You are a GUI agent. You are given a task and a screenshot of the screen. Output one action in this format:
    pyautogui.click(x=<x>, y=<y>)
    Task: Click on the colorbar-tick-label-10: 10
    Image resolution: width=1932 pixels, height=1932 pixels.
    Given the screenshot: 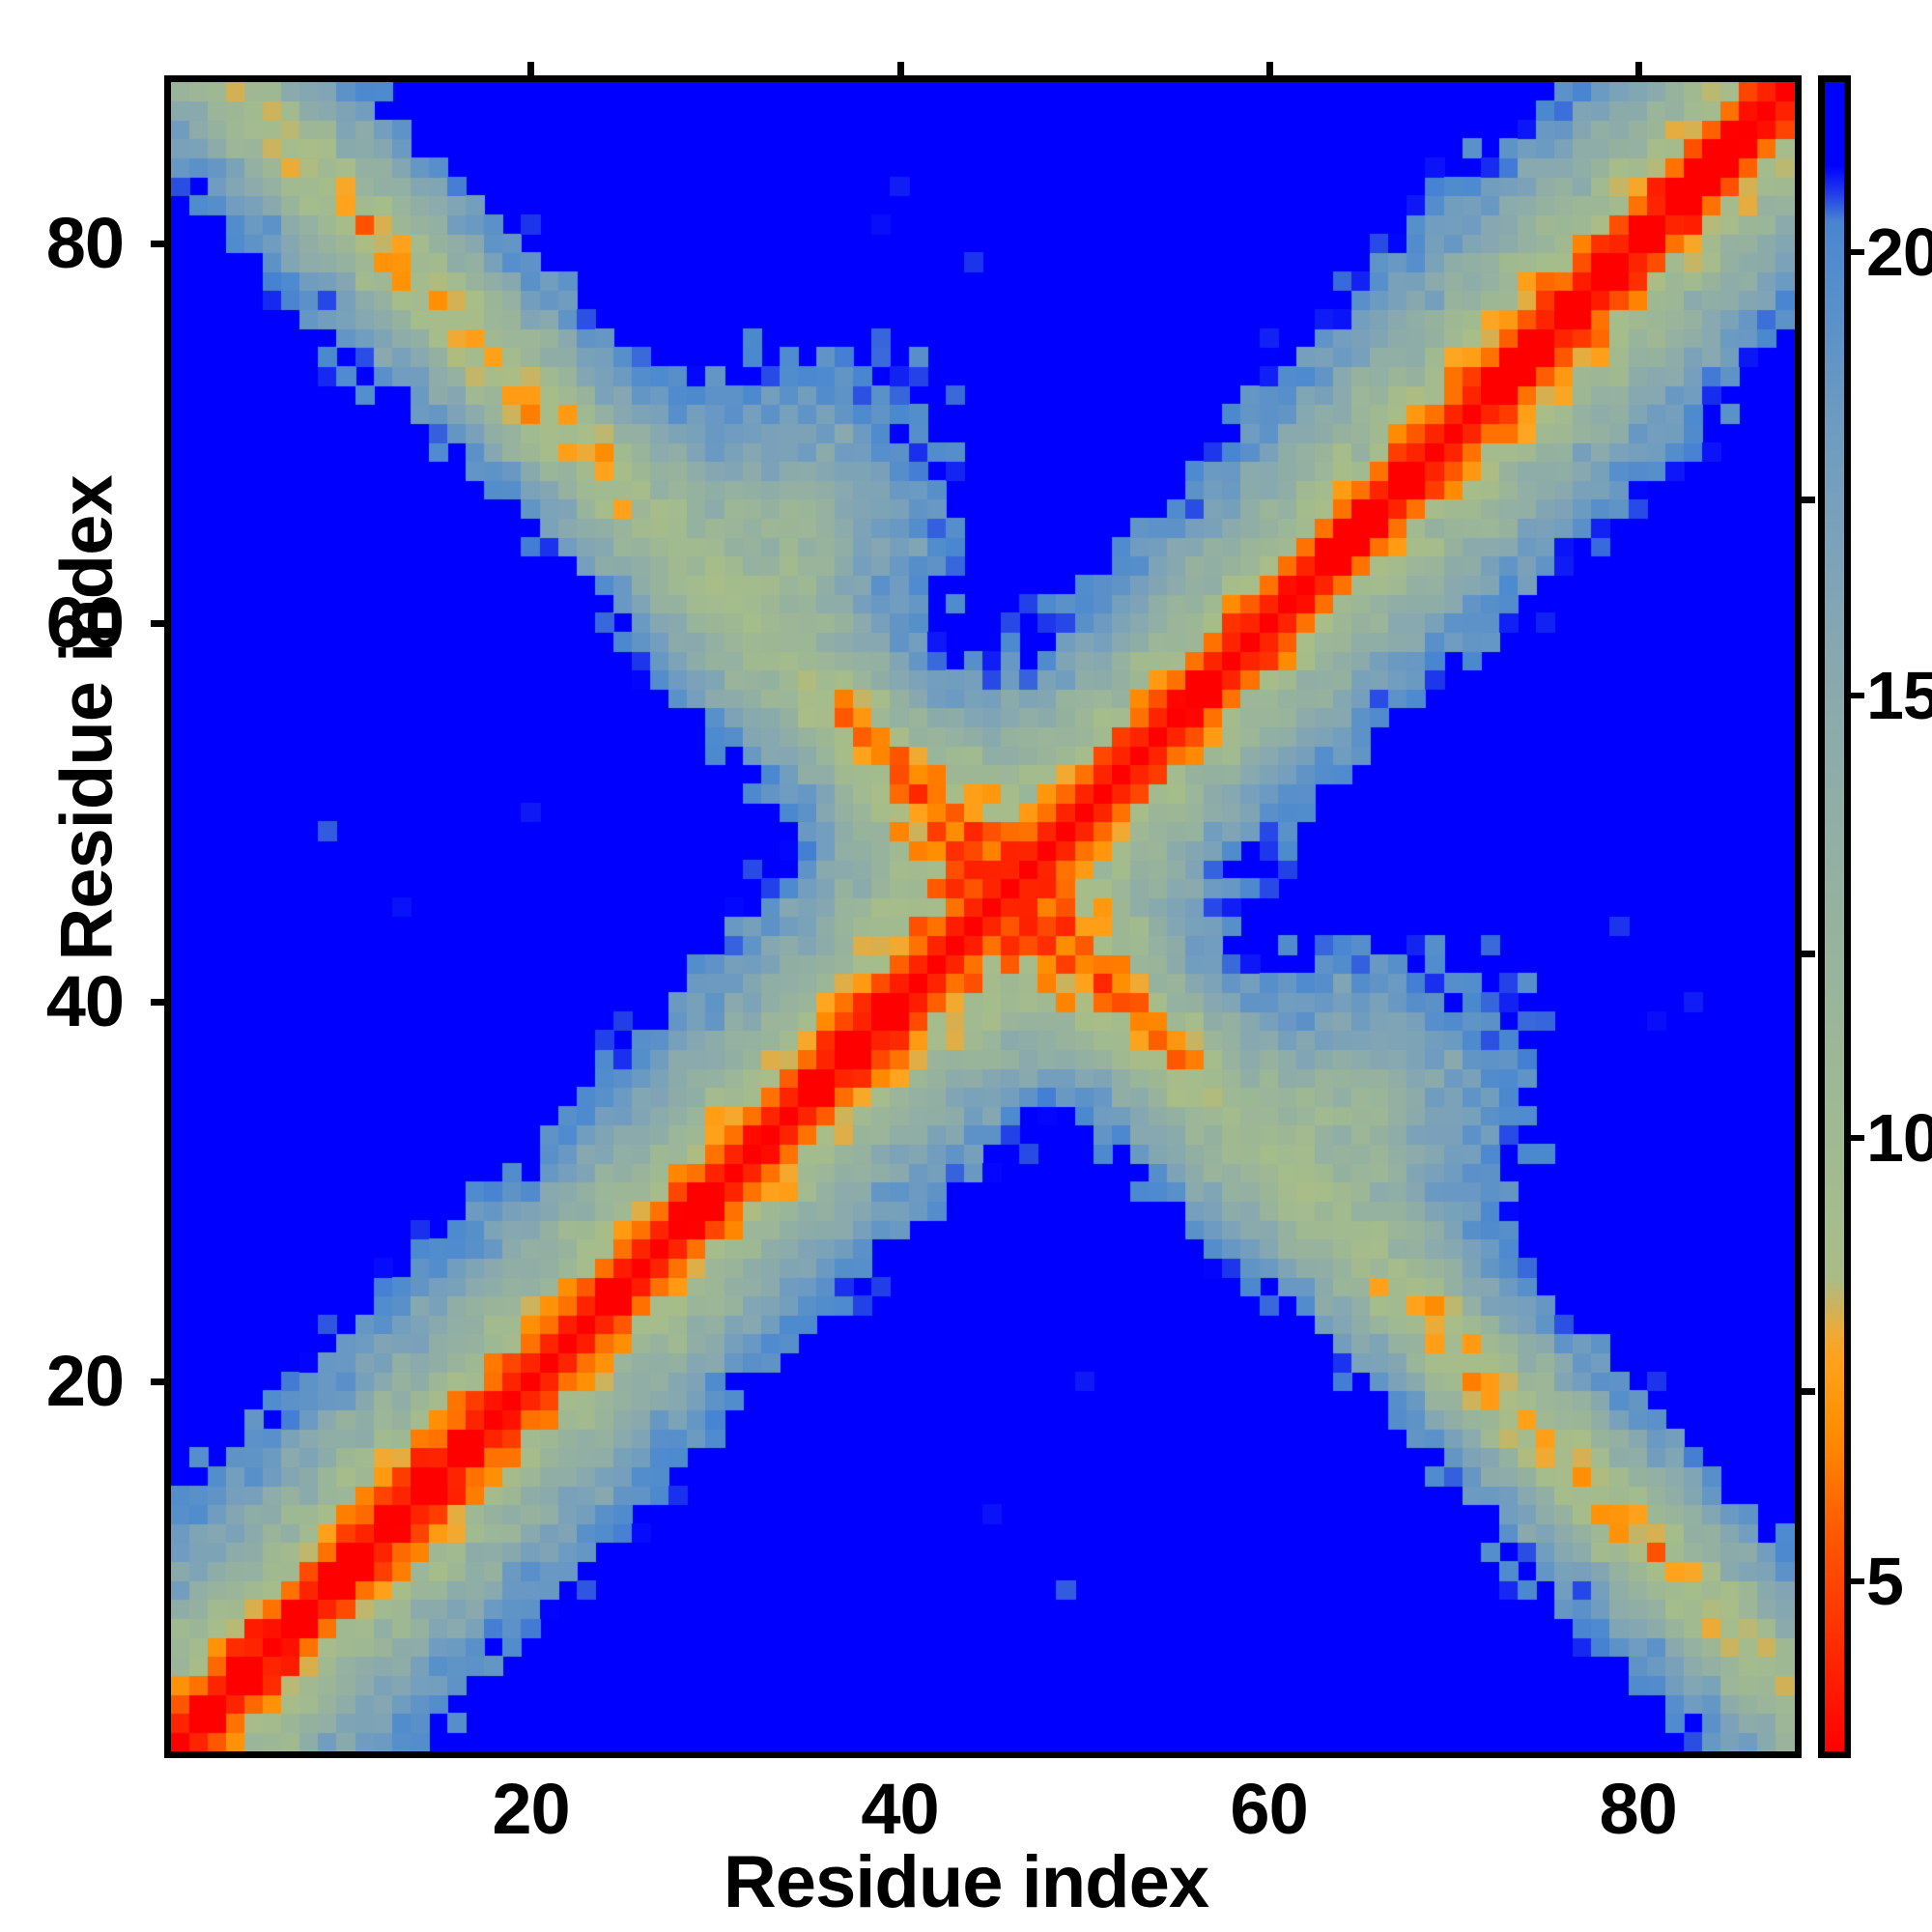 What is the action you would take?
    pyautogui.click(x=1899, y=1138)
    